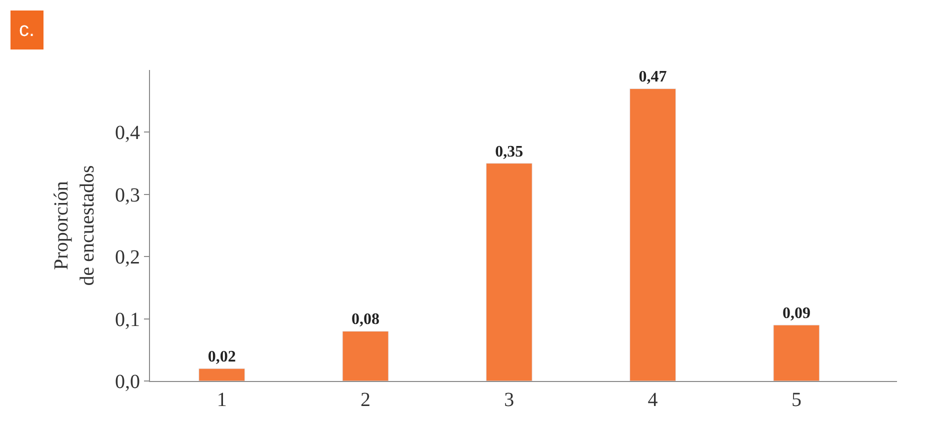 The image size is (927, 426). What do you see at coordinates (127, 133) in the screenshot?
I see `y-tick-label: 0,4` at bounding box center [127, 133].